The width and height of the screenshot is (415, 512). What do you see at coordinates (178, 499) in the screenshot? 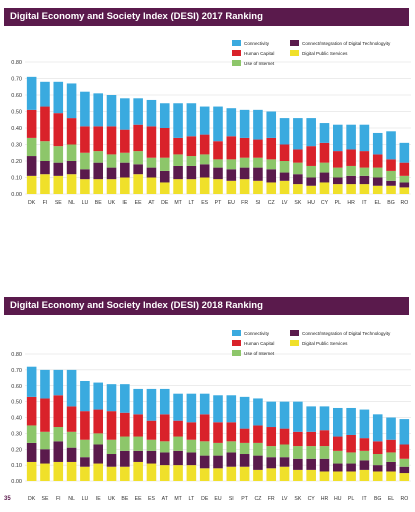
I see `x-tick-label: MT` at bounding box center [178, 499].